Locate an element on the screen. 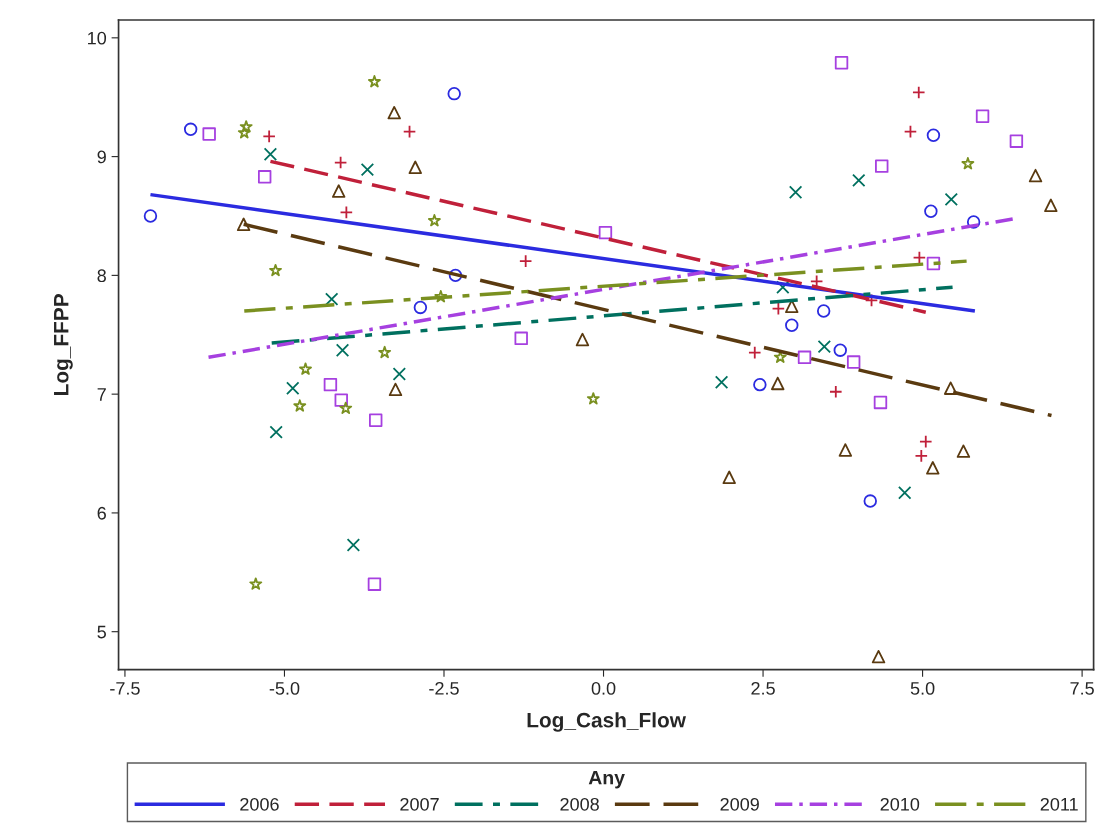  legend-label: 2008 is located at coordinates (579, 804).